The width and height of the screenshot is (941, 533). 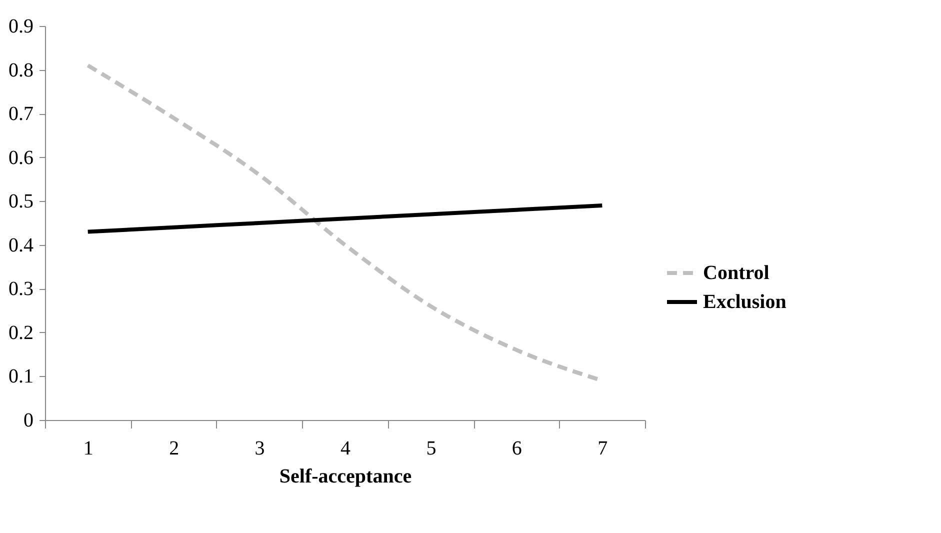 I want to click on y-tick-label: 0.4, so click(x=21, y=245).